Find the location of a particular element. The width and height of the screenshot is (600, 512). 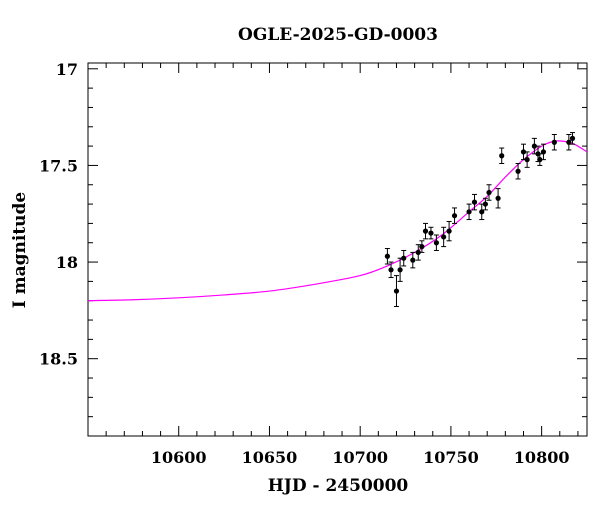

y-tick-label: 17.5 is located at coordinates (58, 165).